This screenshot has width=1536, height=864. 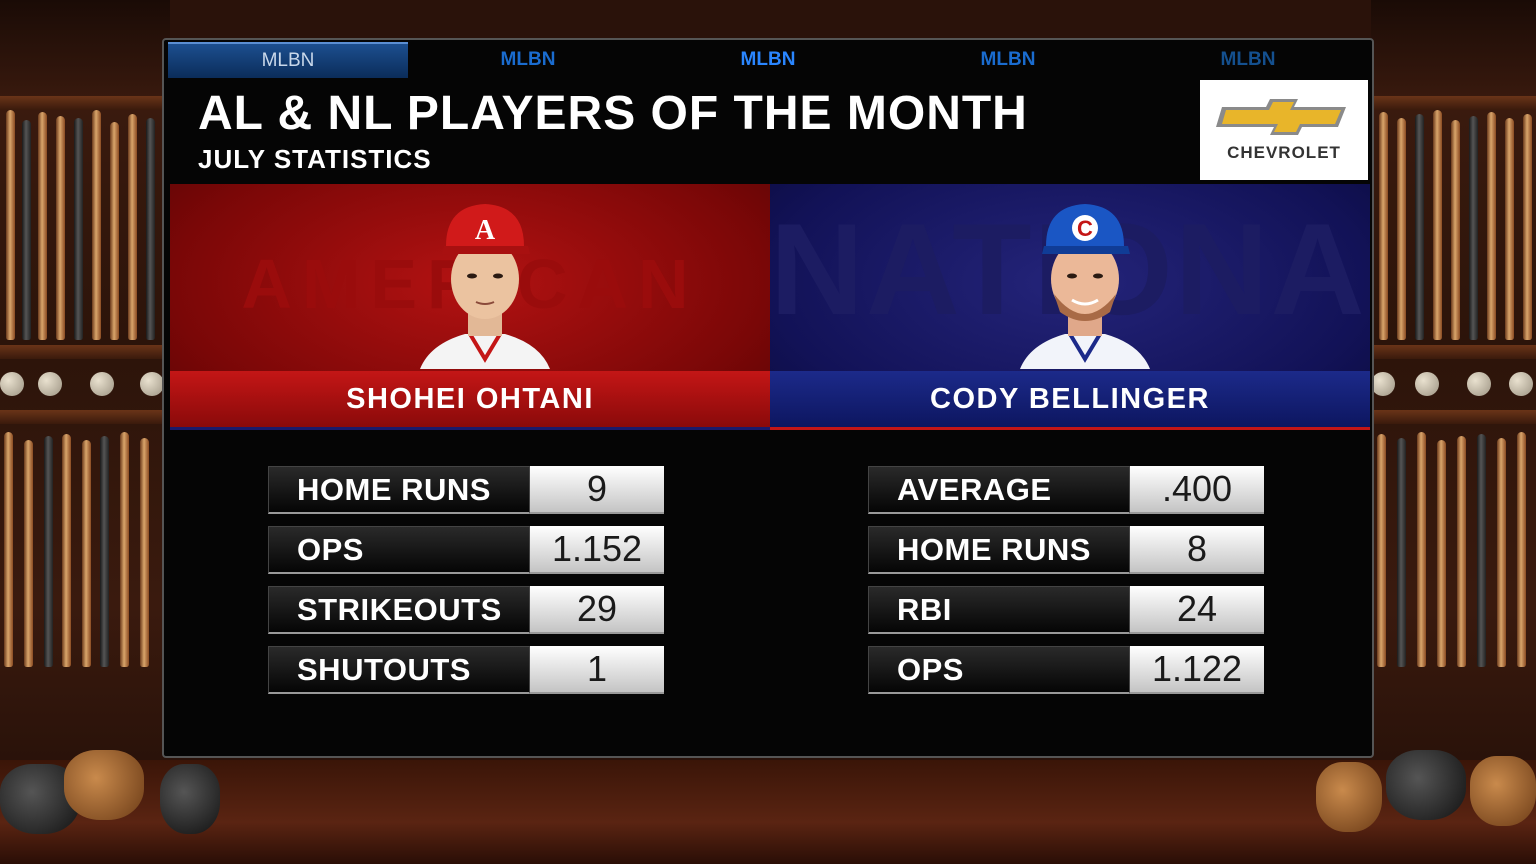 What do you see at coordinates (1070, 400) in the screenshot?
I see `player-name: CODY BELLINGER` at bounding box center [1070, 400].